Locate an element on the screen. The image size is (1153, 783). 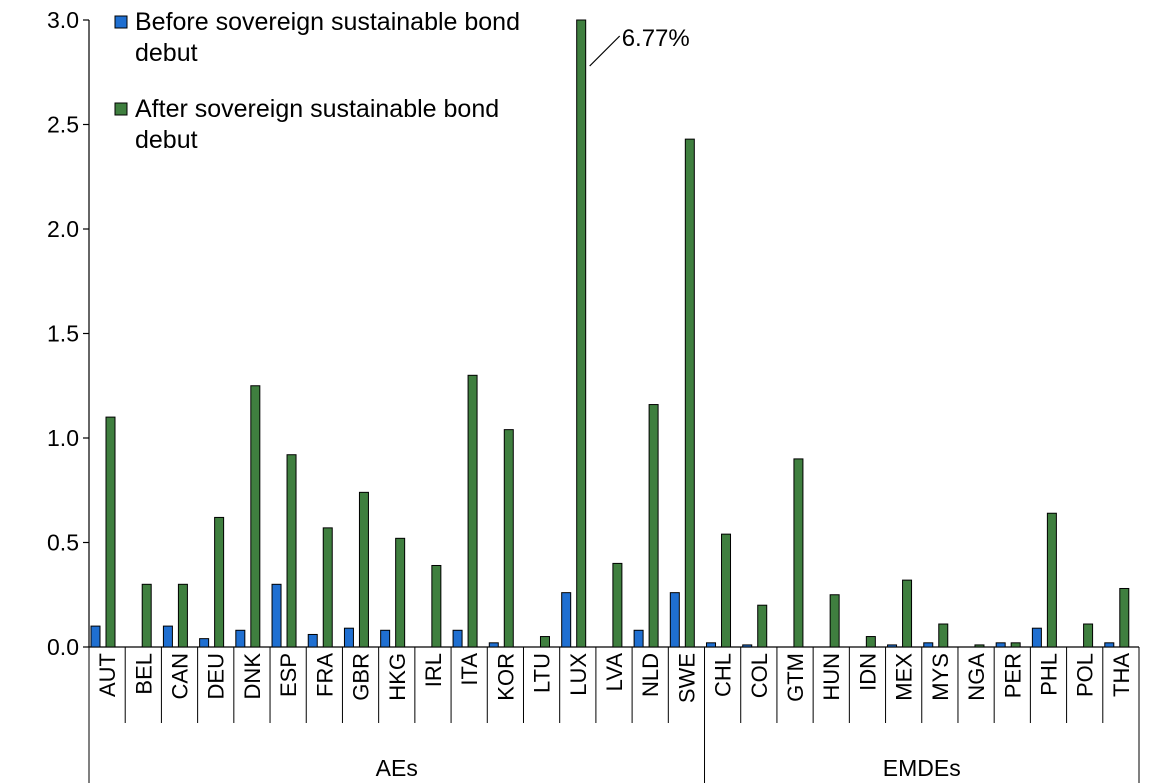
category-label: LTU is located at coordinates (542, 673).